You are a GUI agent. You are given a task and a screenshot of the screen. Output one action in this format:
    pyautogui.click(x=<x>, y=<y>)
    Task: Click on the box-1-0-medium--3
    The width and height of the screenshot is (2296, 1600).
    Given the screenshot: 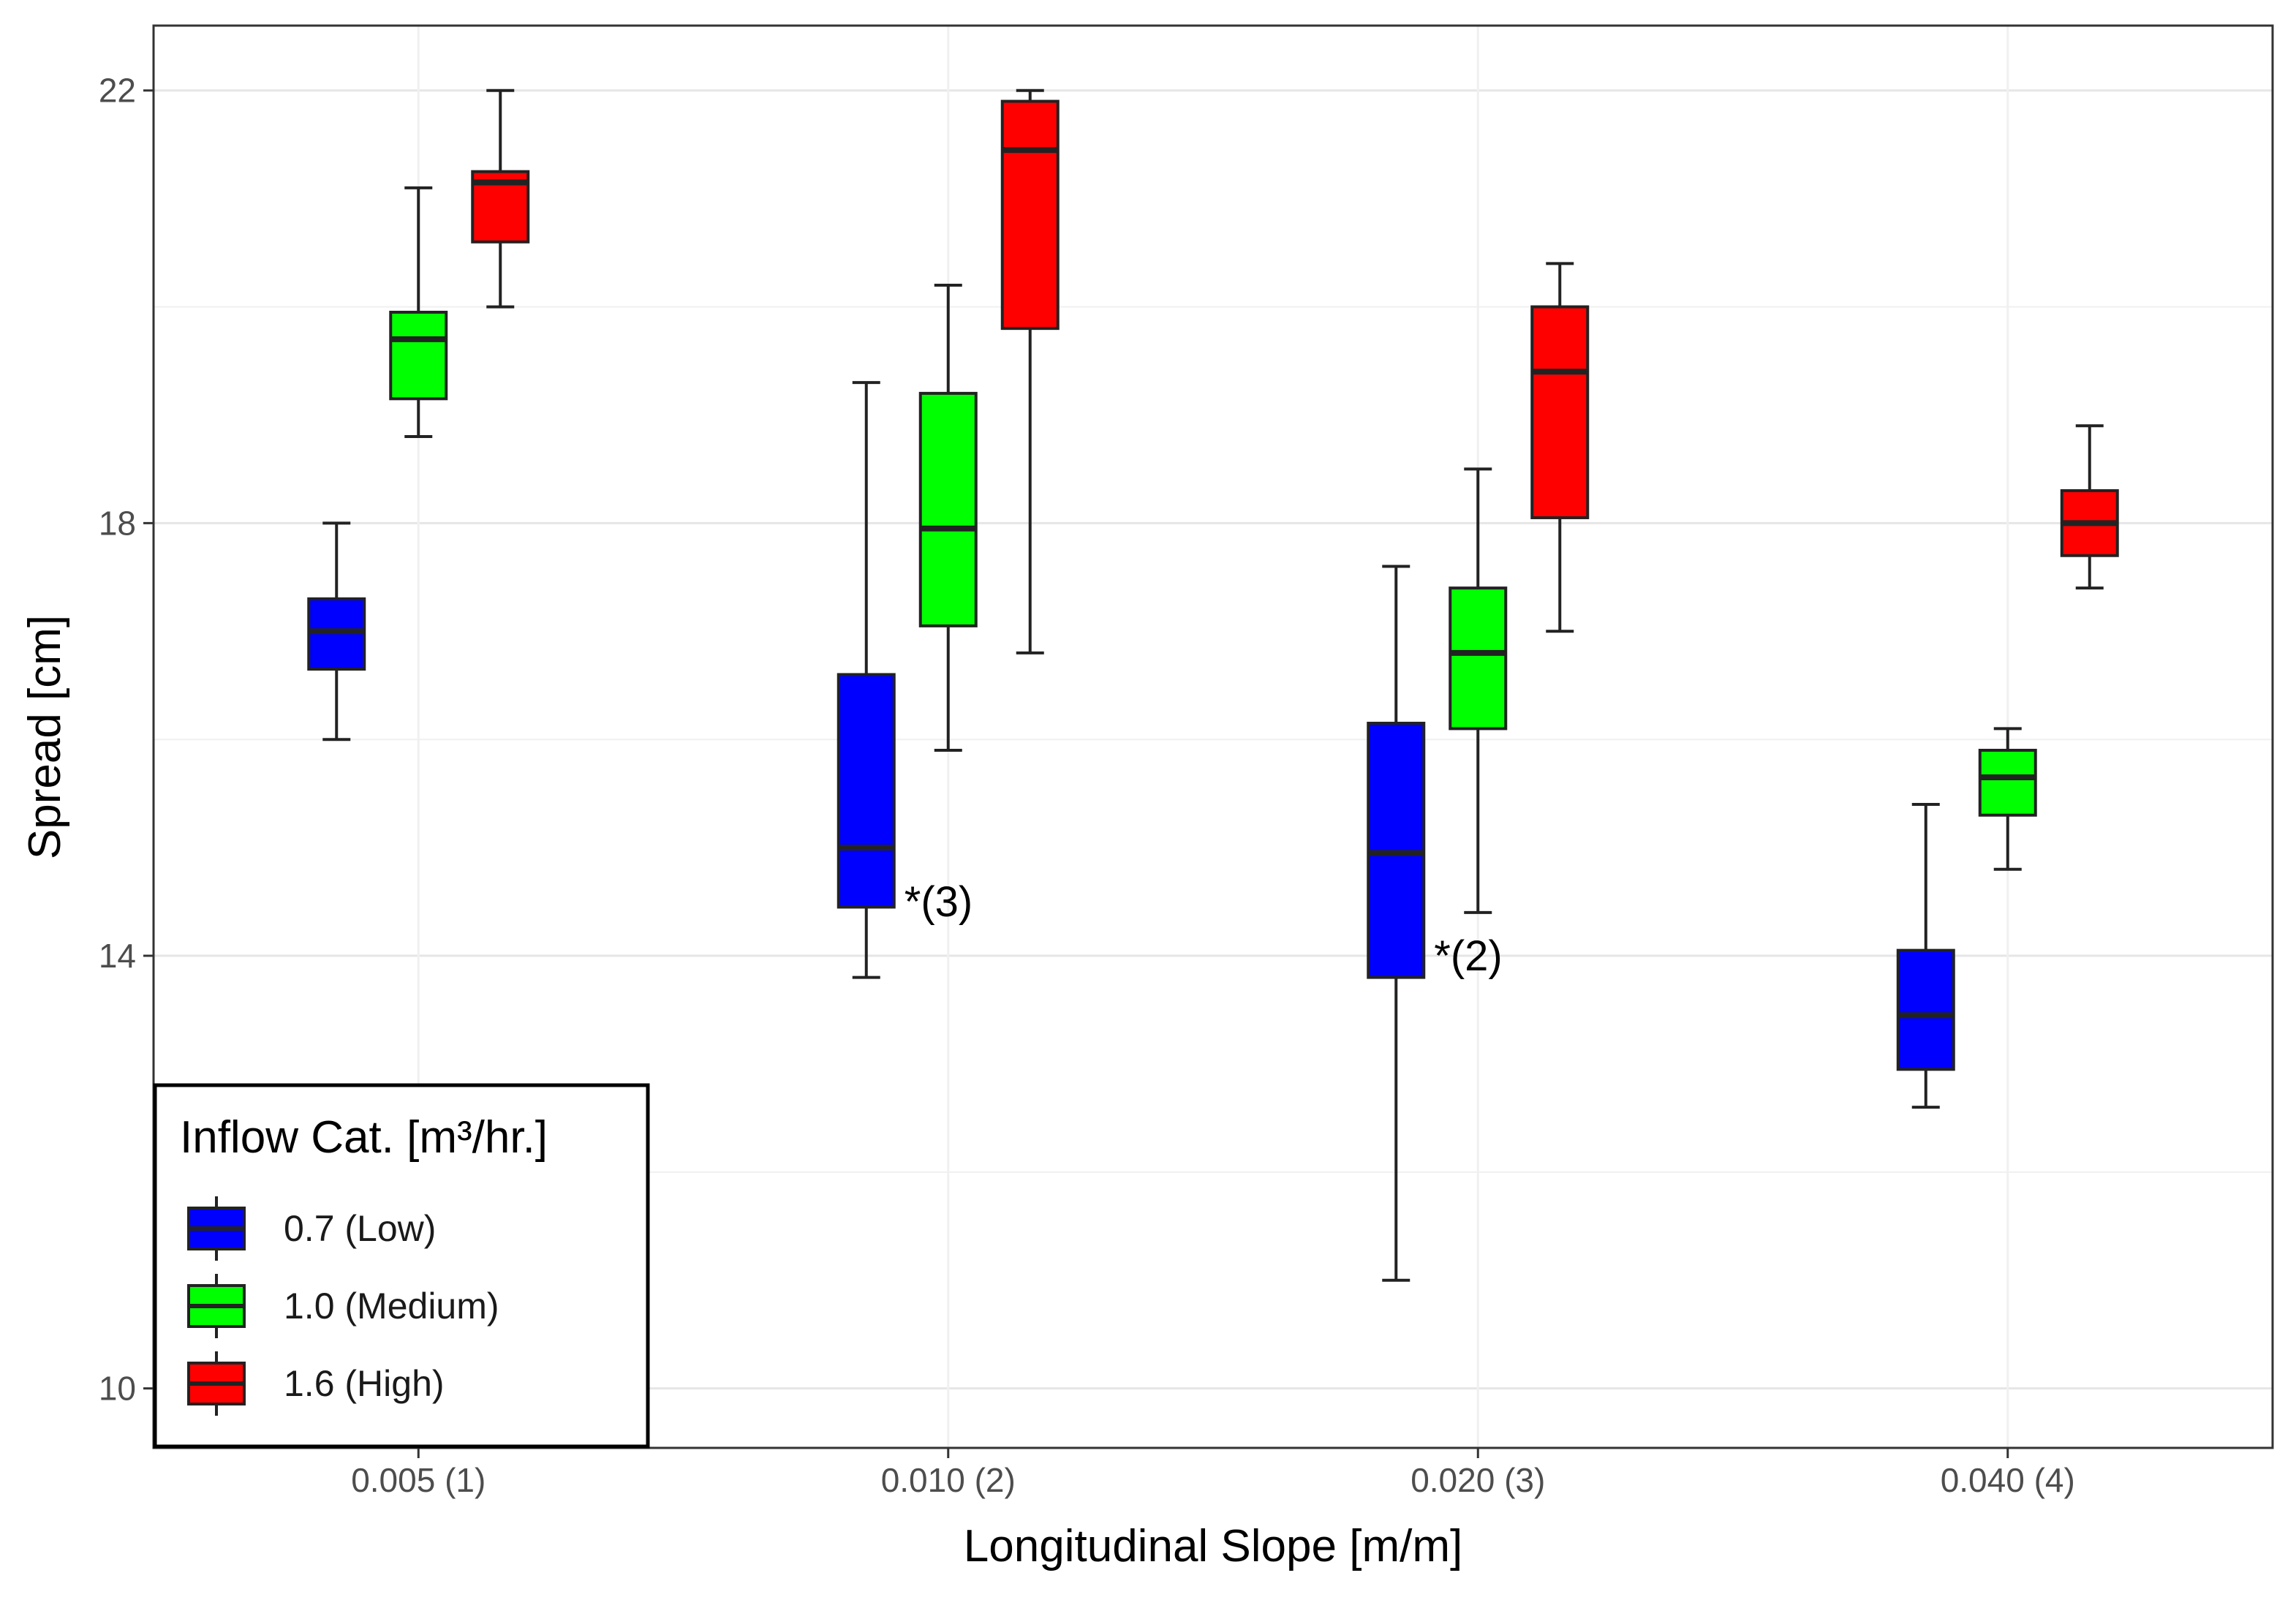 What is the action you would take?
    pyautogui.click(x=2007, y=799)
    